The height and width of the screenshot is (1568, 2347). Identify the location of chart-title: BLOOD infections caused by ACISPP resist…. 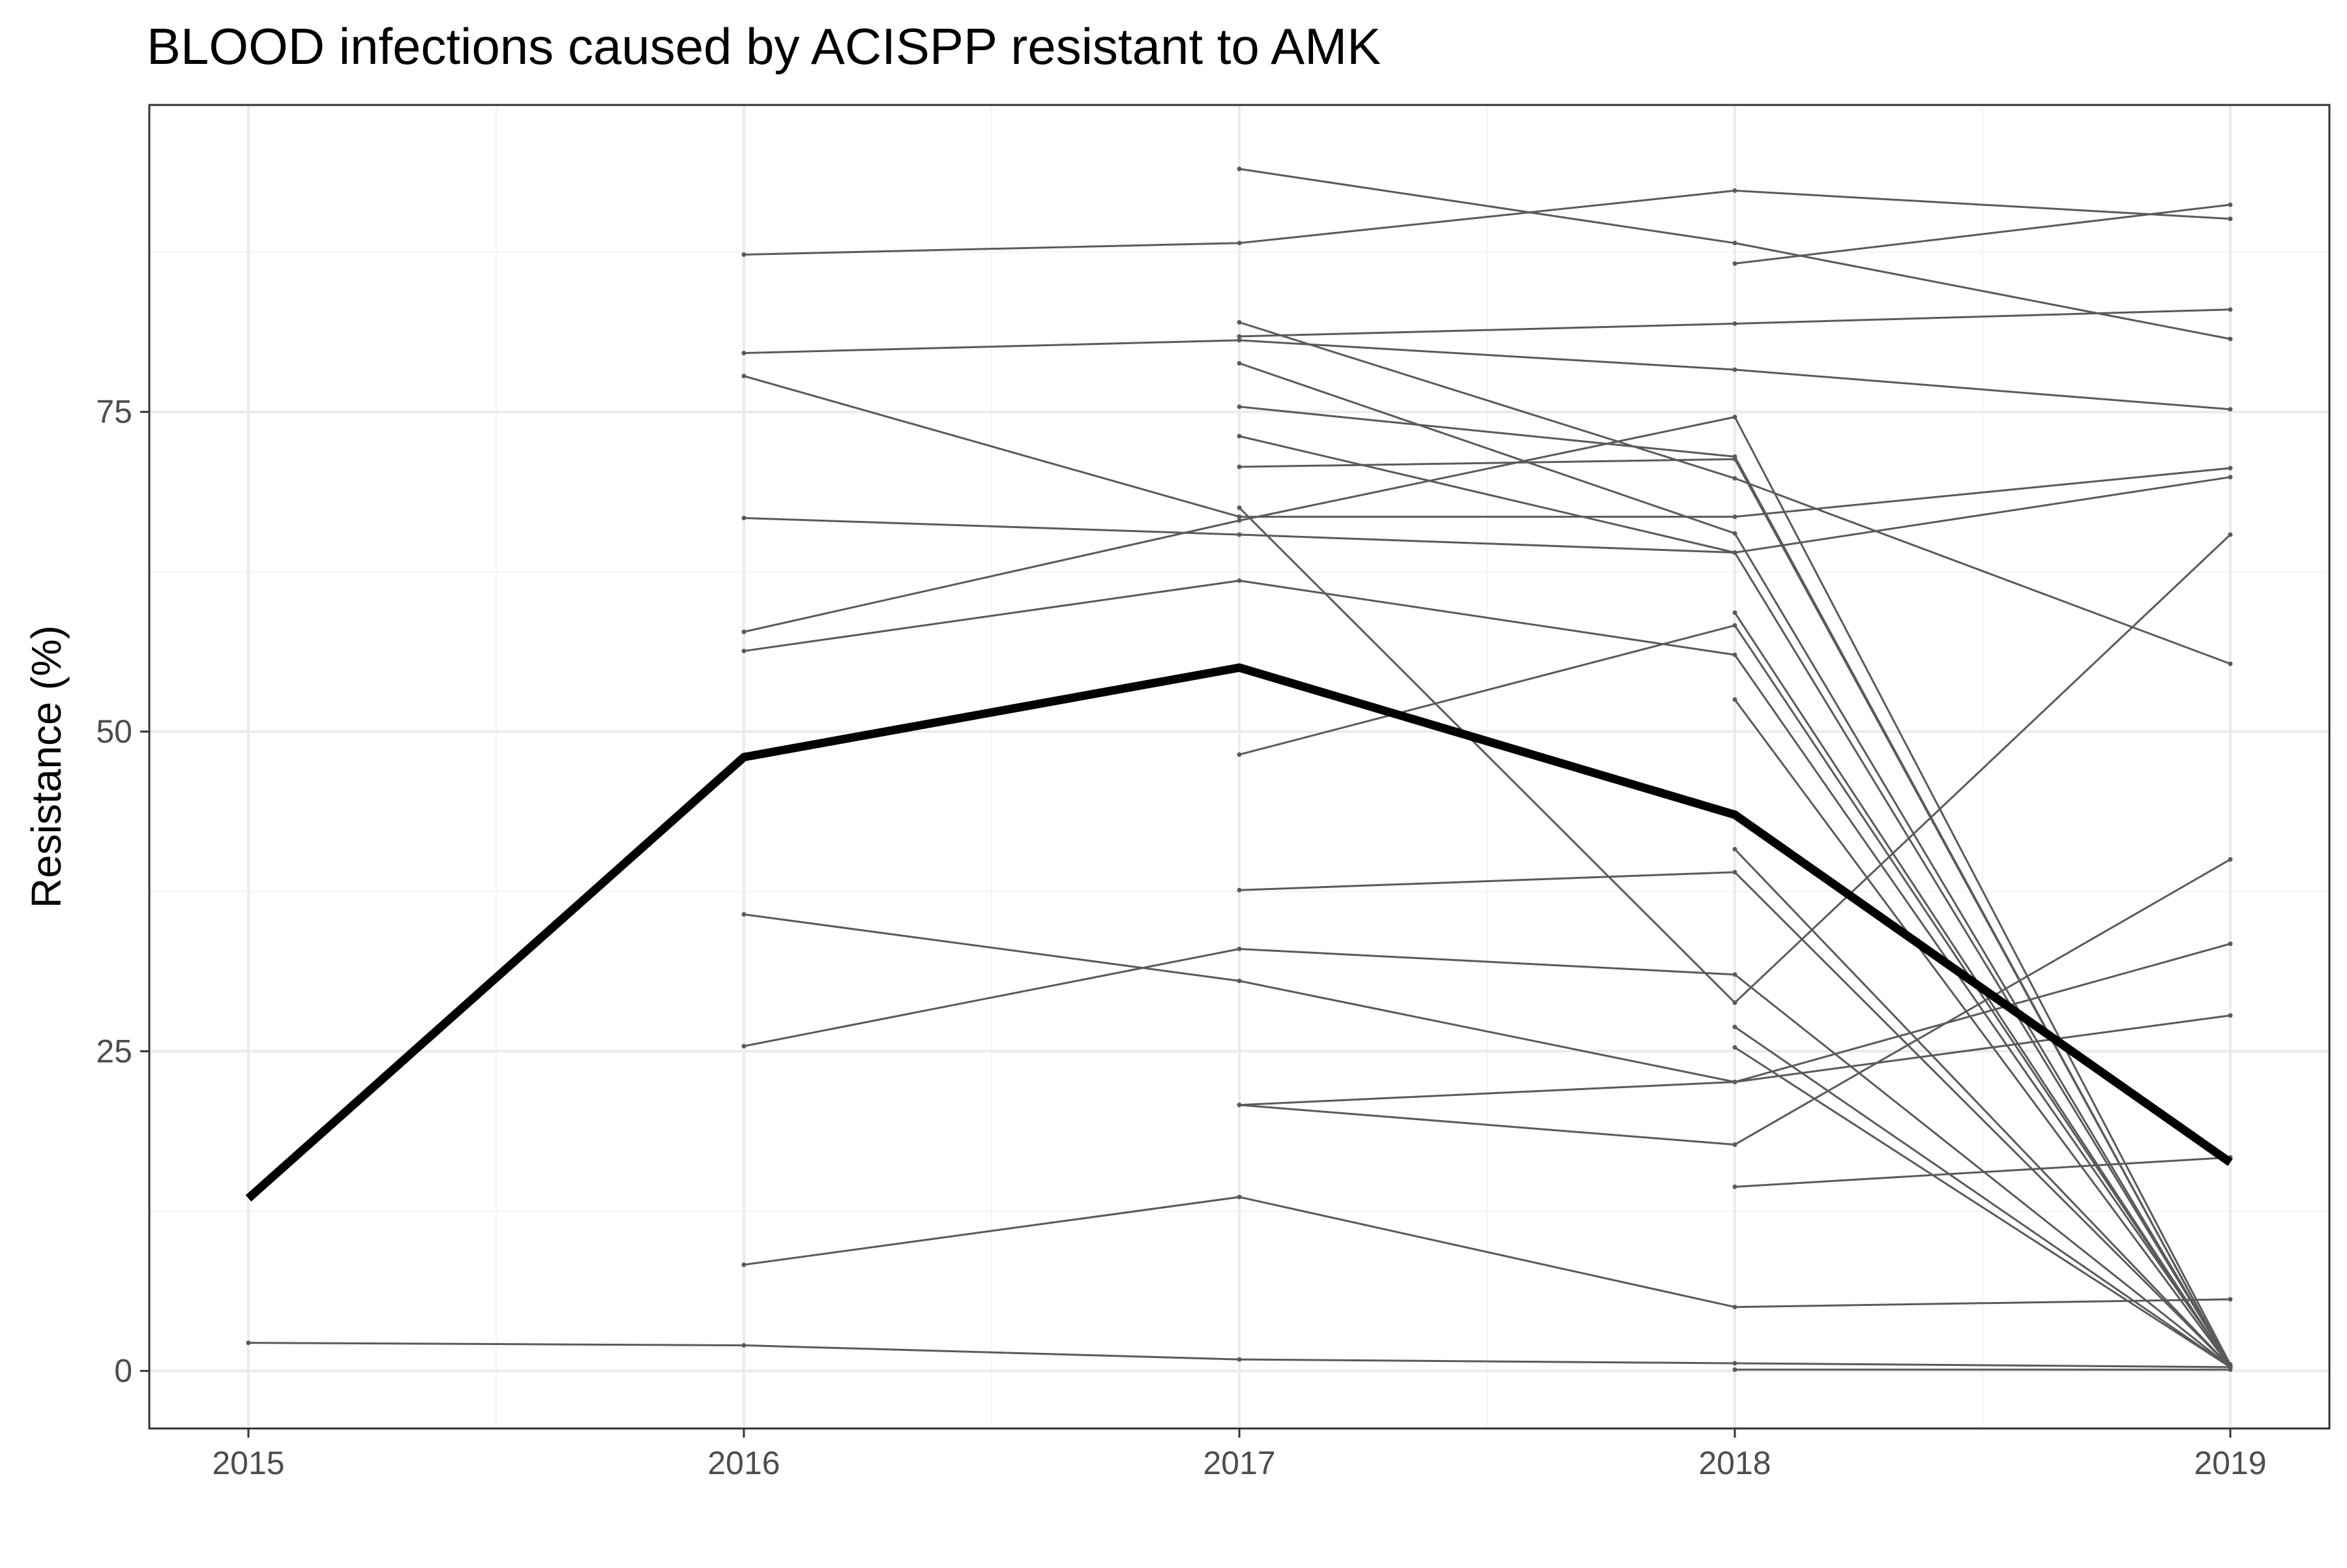
(764, 46).